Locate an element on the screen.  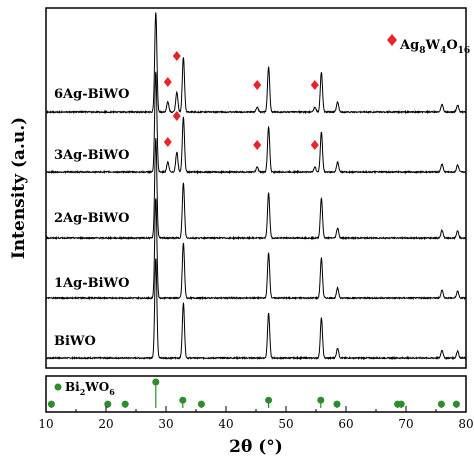
series-label-2Ag-BiWO: 2Ag-BiWO is located at coordinates (91, 218).